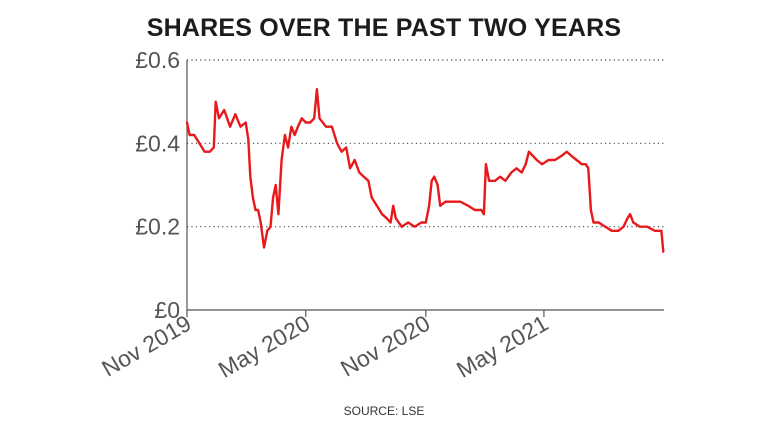 The width and height of the screenshot is (768, 432). What do you see at coordinates (324, 346) in the screenshot?
I see `x-axis-tick-labels: Nov 2019 May 2020 Nov 2020 May 2021` at bounding box center [324, 346].